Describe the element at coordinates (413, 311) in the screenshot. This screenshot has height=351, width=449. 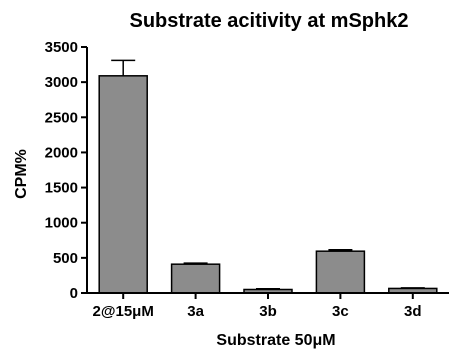
I see `x-tick-label: 3d` at that location.